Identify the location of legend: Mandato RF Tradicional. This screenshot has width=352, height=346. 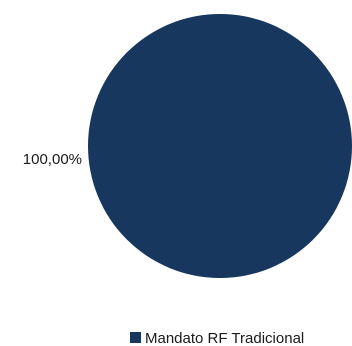
(217, 338).